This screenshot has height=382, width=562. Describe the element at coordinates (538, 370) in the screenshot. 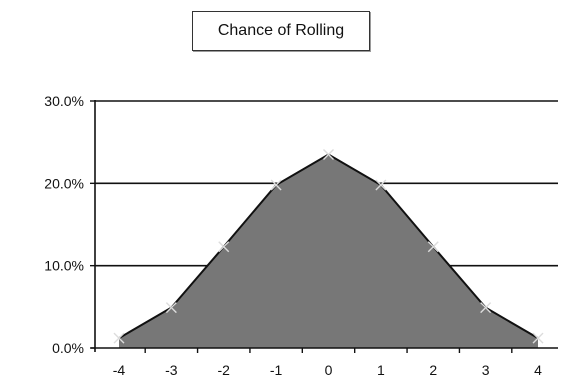

I see `x-tick-label-8: 4` at that location.